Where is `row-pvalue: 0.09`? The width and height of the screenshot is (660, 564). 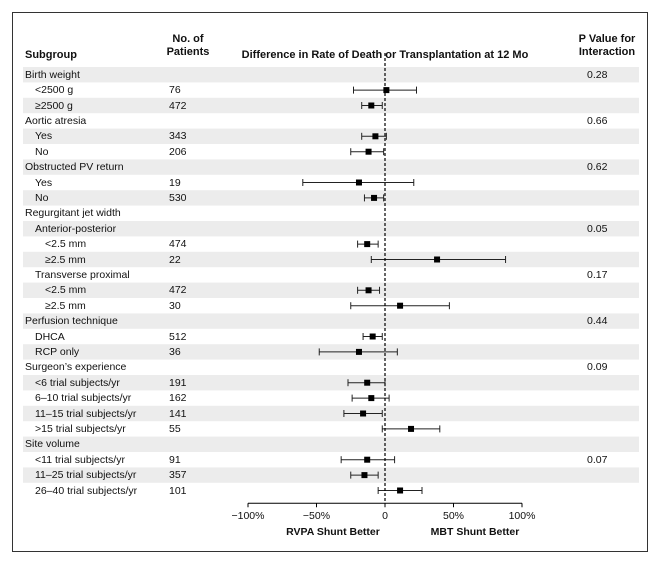
row-pvalue: 0.09 is located at coordinates (597, 367).